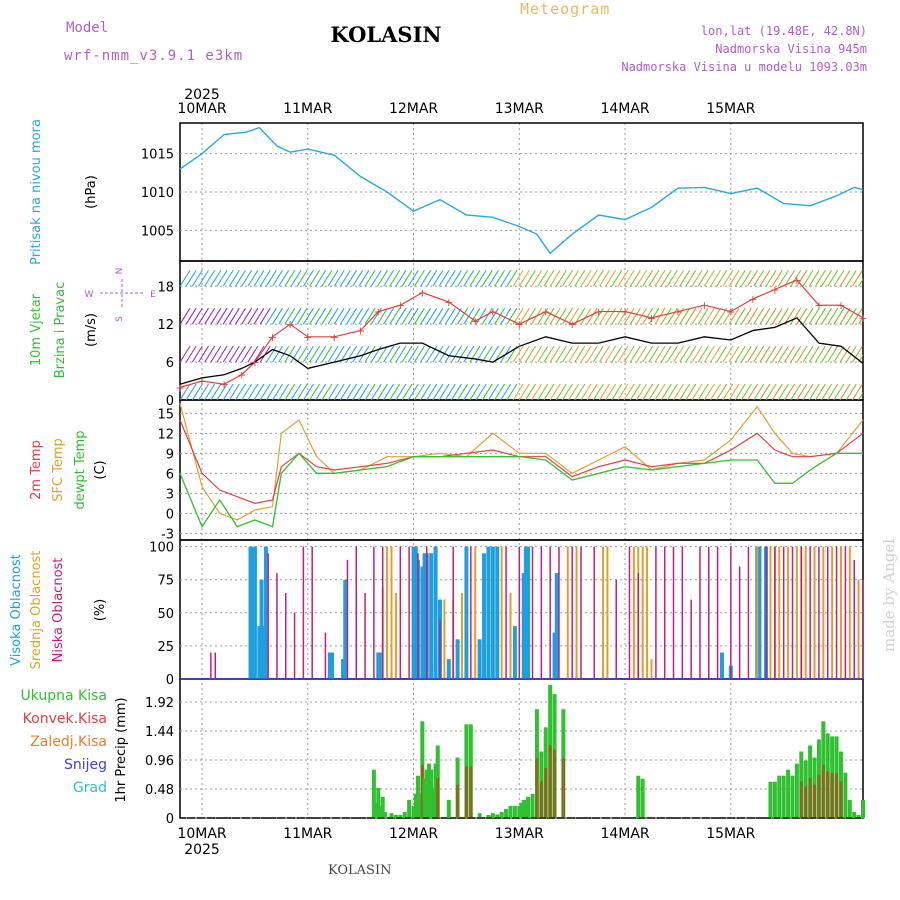 The image size is (900, 900). Describe the element at coordinates (170, 454) in the screenshot. I see `y-tick-label: 9` at that location.